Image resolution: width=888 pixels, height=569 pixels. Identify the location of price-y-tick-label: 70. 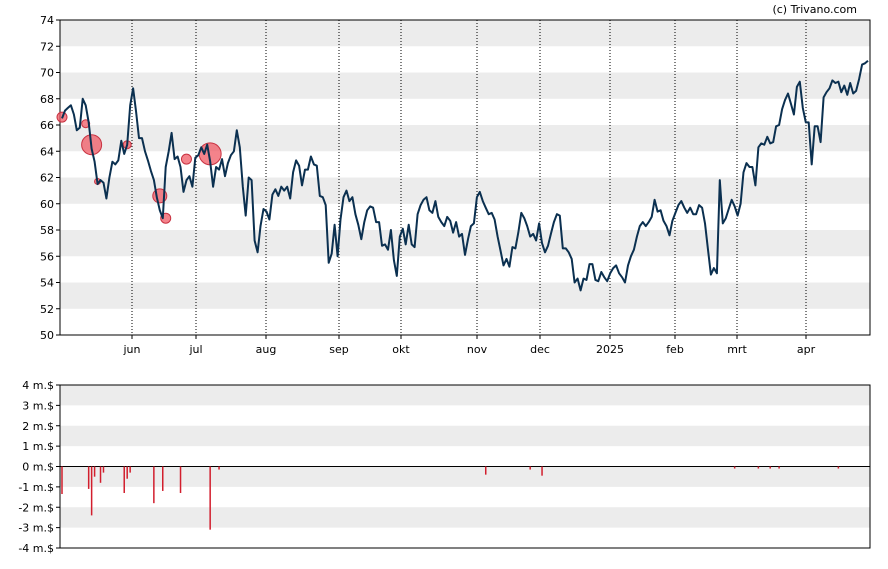
(47, 73).